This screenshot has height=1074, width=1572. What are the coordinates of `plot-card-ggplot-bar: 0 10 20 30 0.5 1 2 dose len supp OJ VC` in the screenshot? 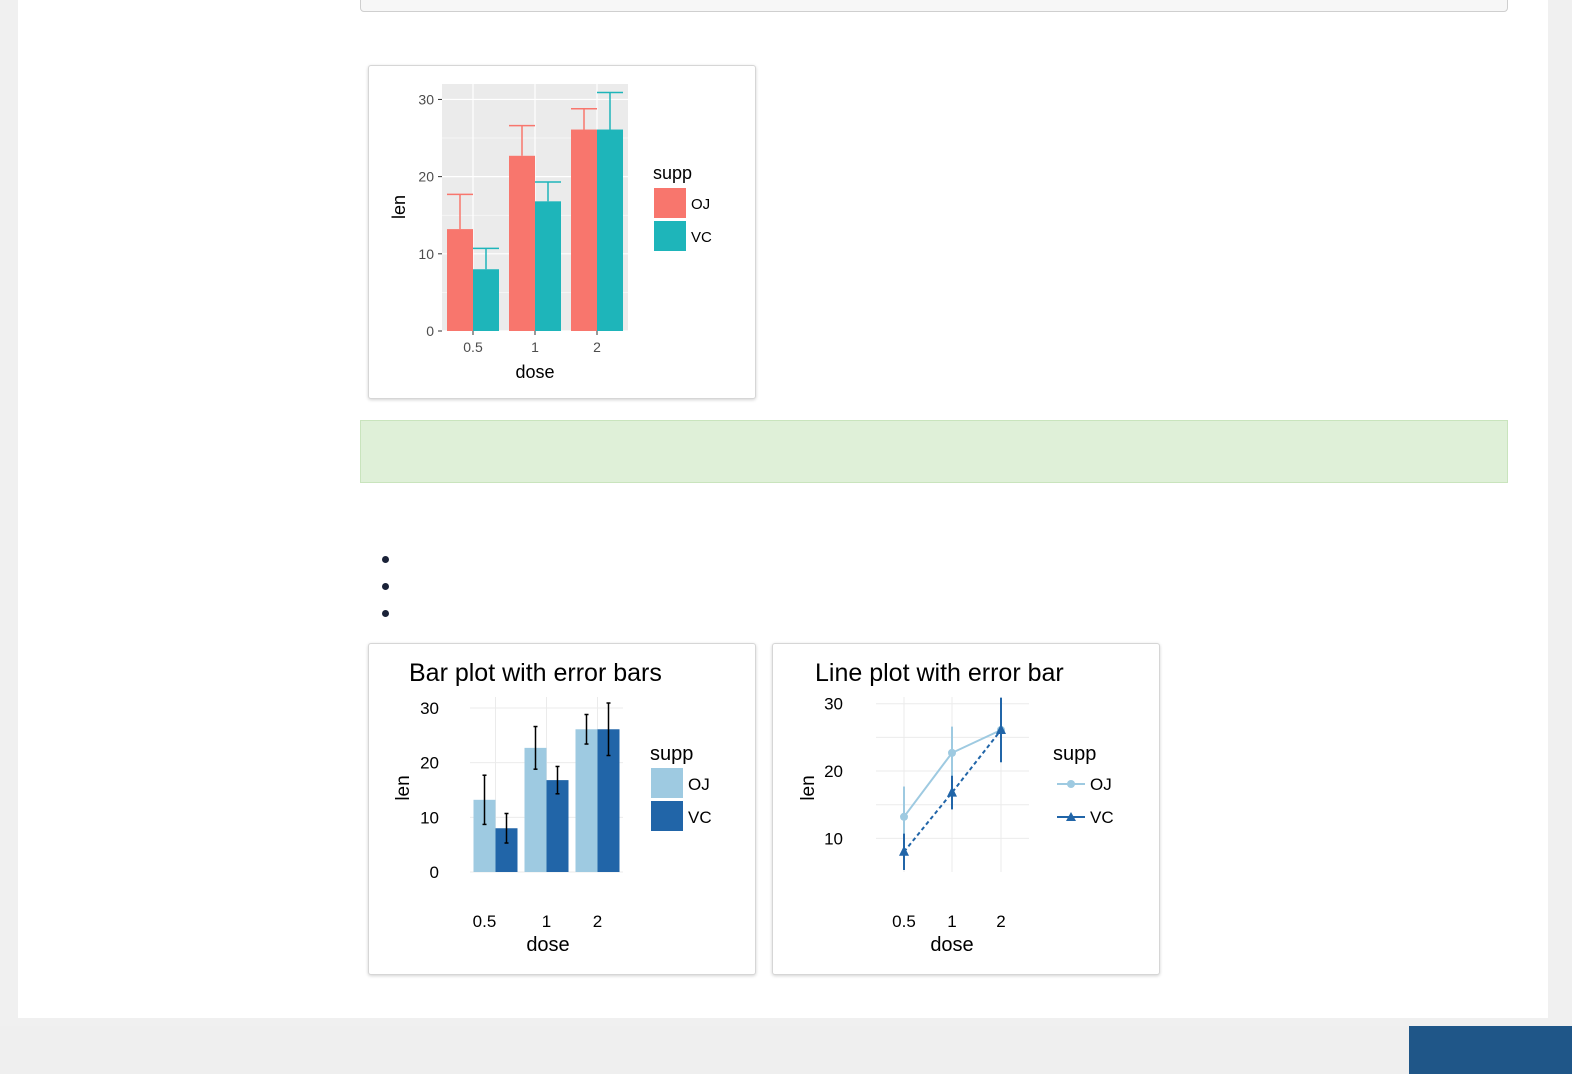 It's located at (562, 232).